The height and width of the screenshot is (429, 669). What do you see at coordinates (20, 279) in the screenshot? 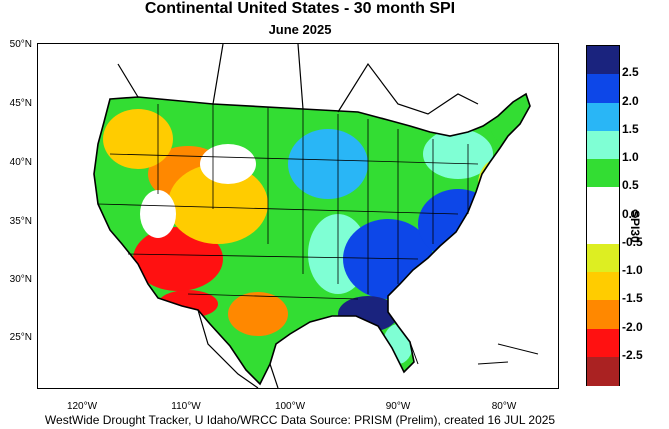
I see `latitude-label: 30°N` at bounding box center [20, 279].